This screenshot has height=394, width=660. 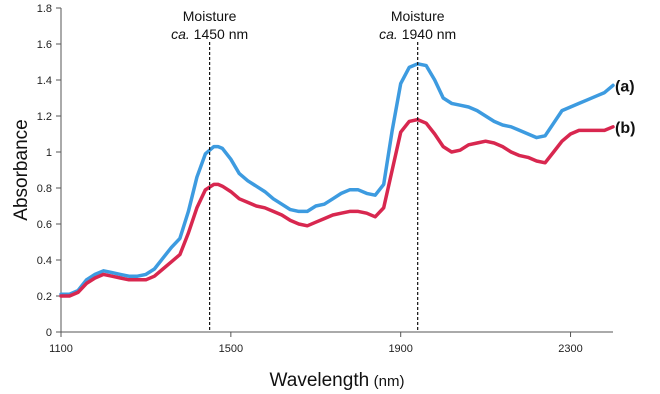 I want to click on y-tick-label: 1, so click(x=49, y=153).